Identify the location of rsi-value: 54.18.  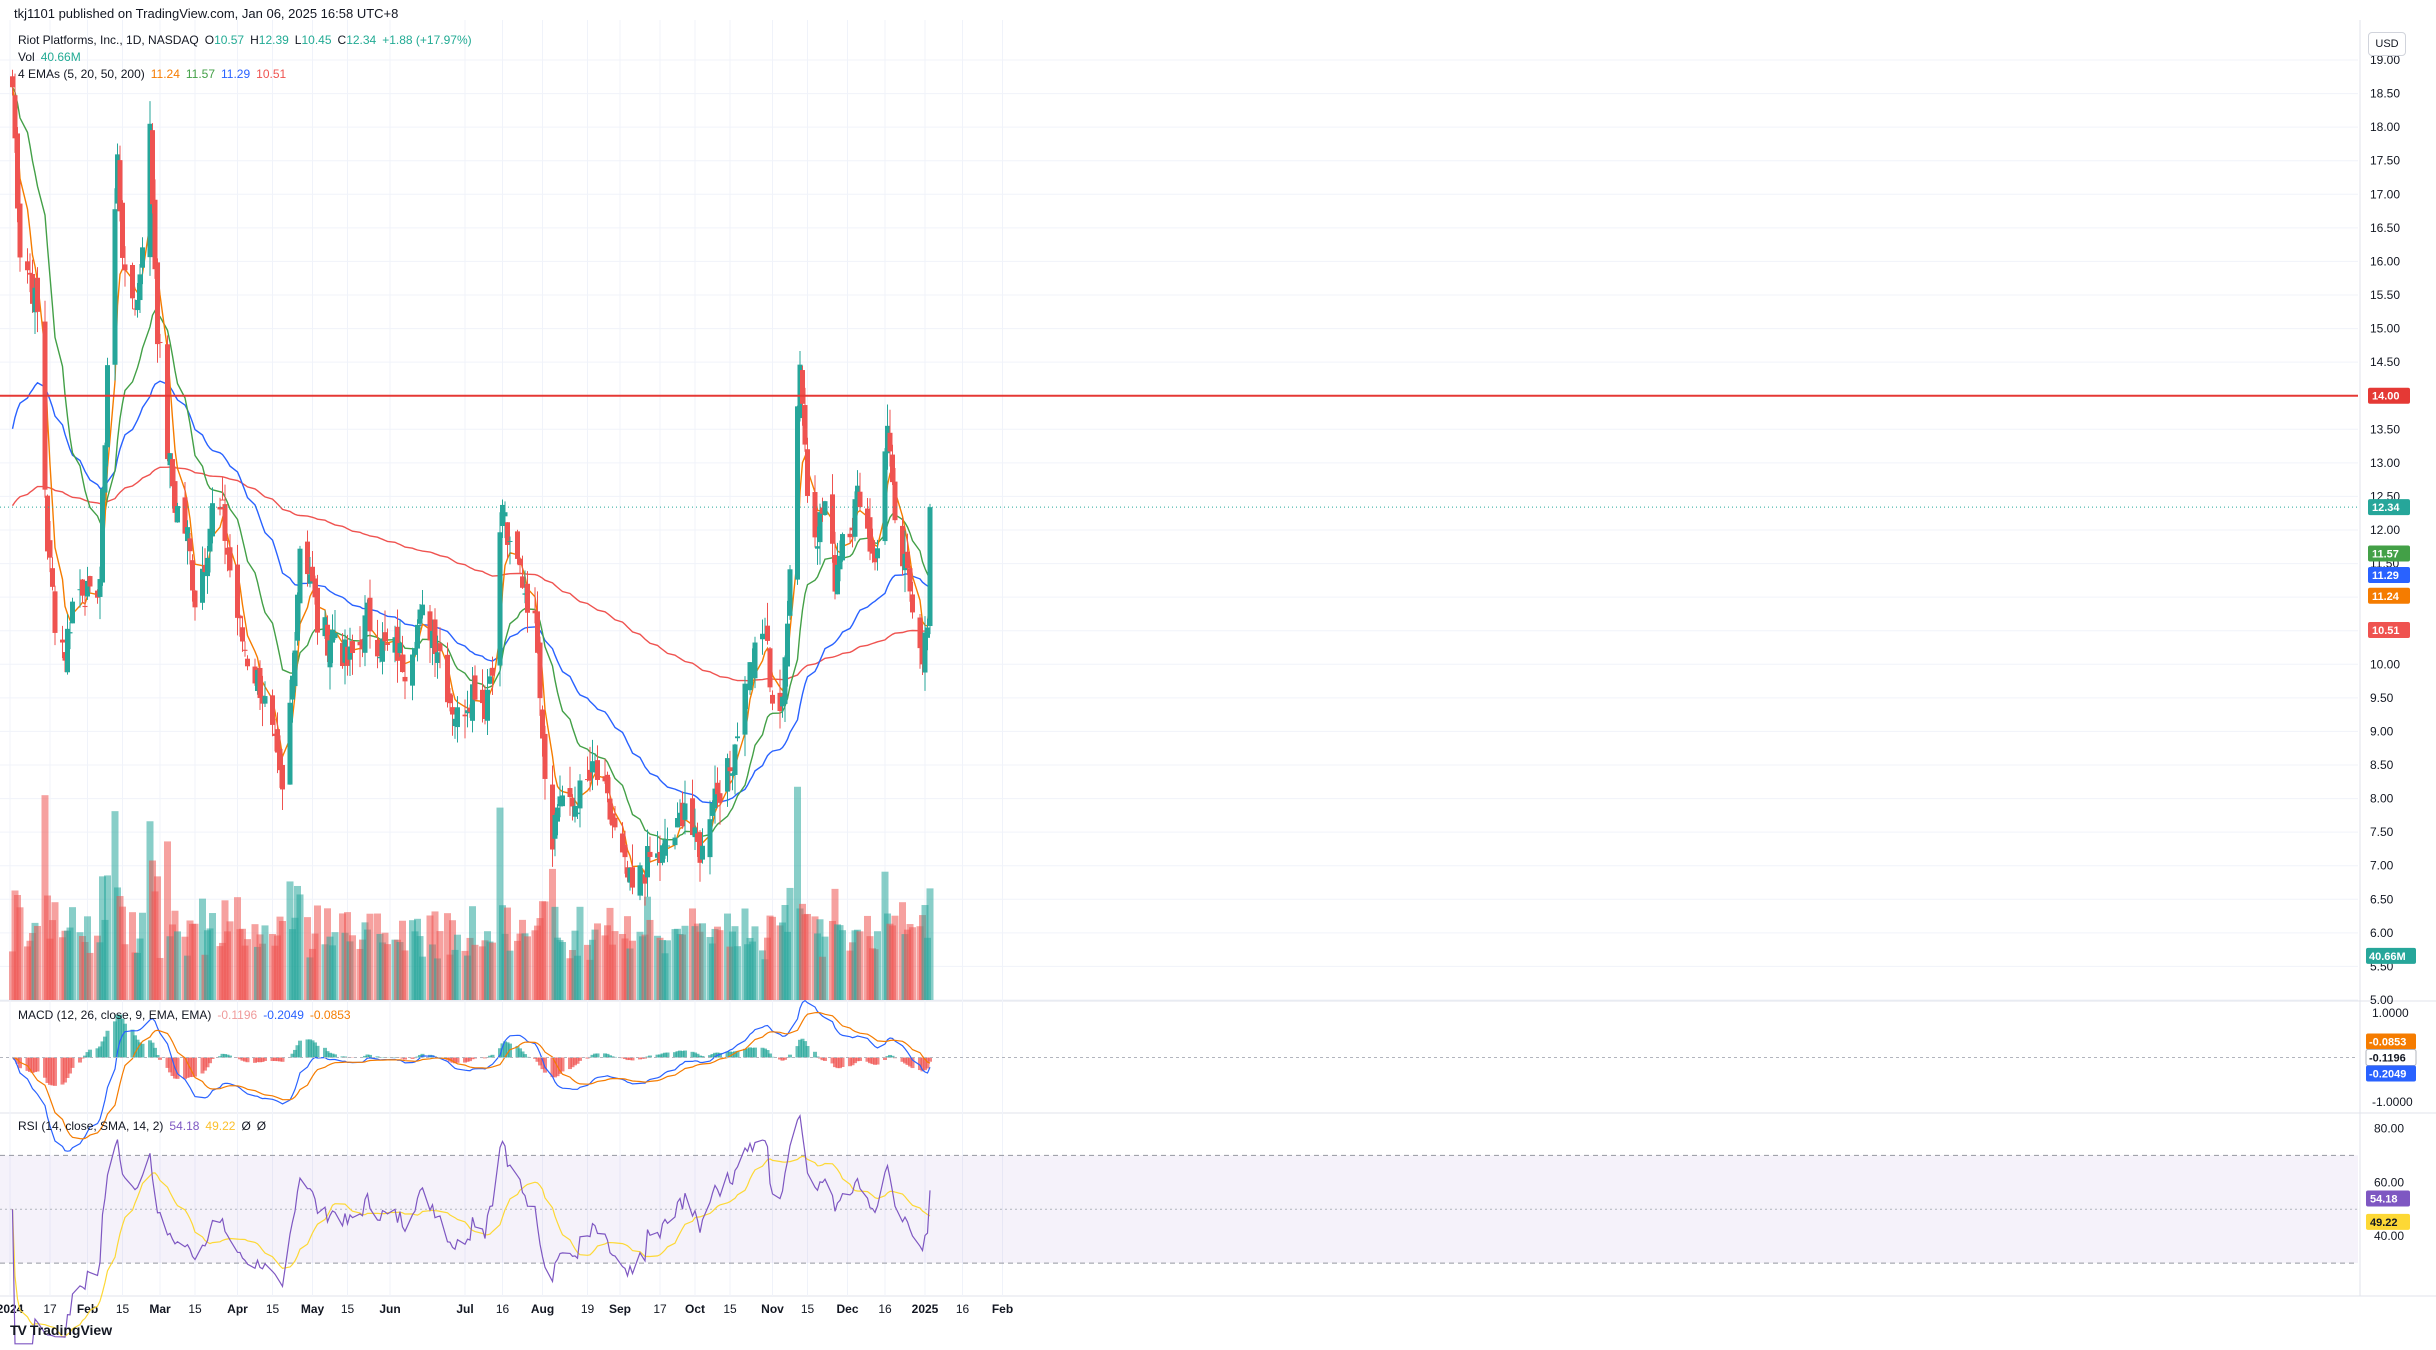
(184, 1126).